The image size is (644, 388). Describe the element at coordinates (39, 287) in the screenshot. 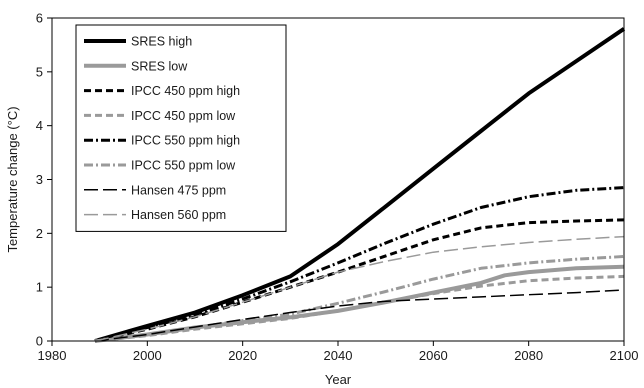

I see `y-tick-label: 1` at that location.